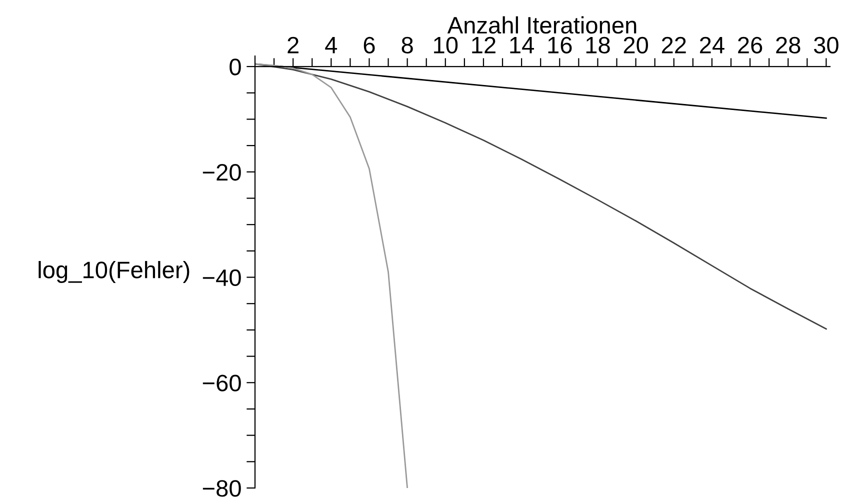  I want to click on x-tick-label: 6, so click(369, 45).